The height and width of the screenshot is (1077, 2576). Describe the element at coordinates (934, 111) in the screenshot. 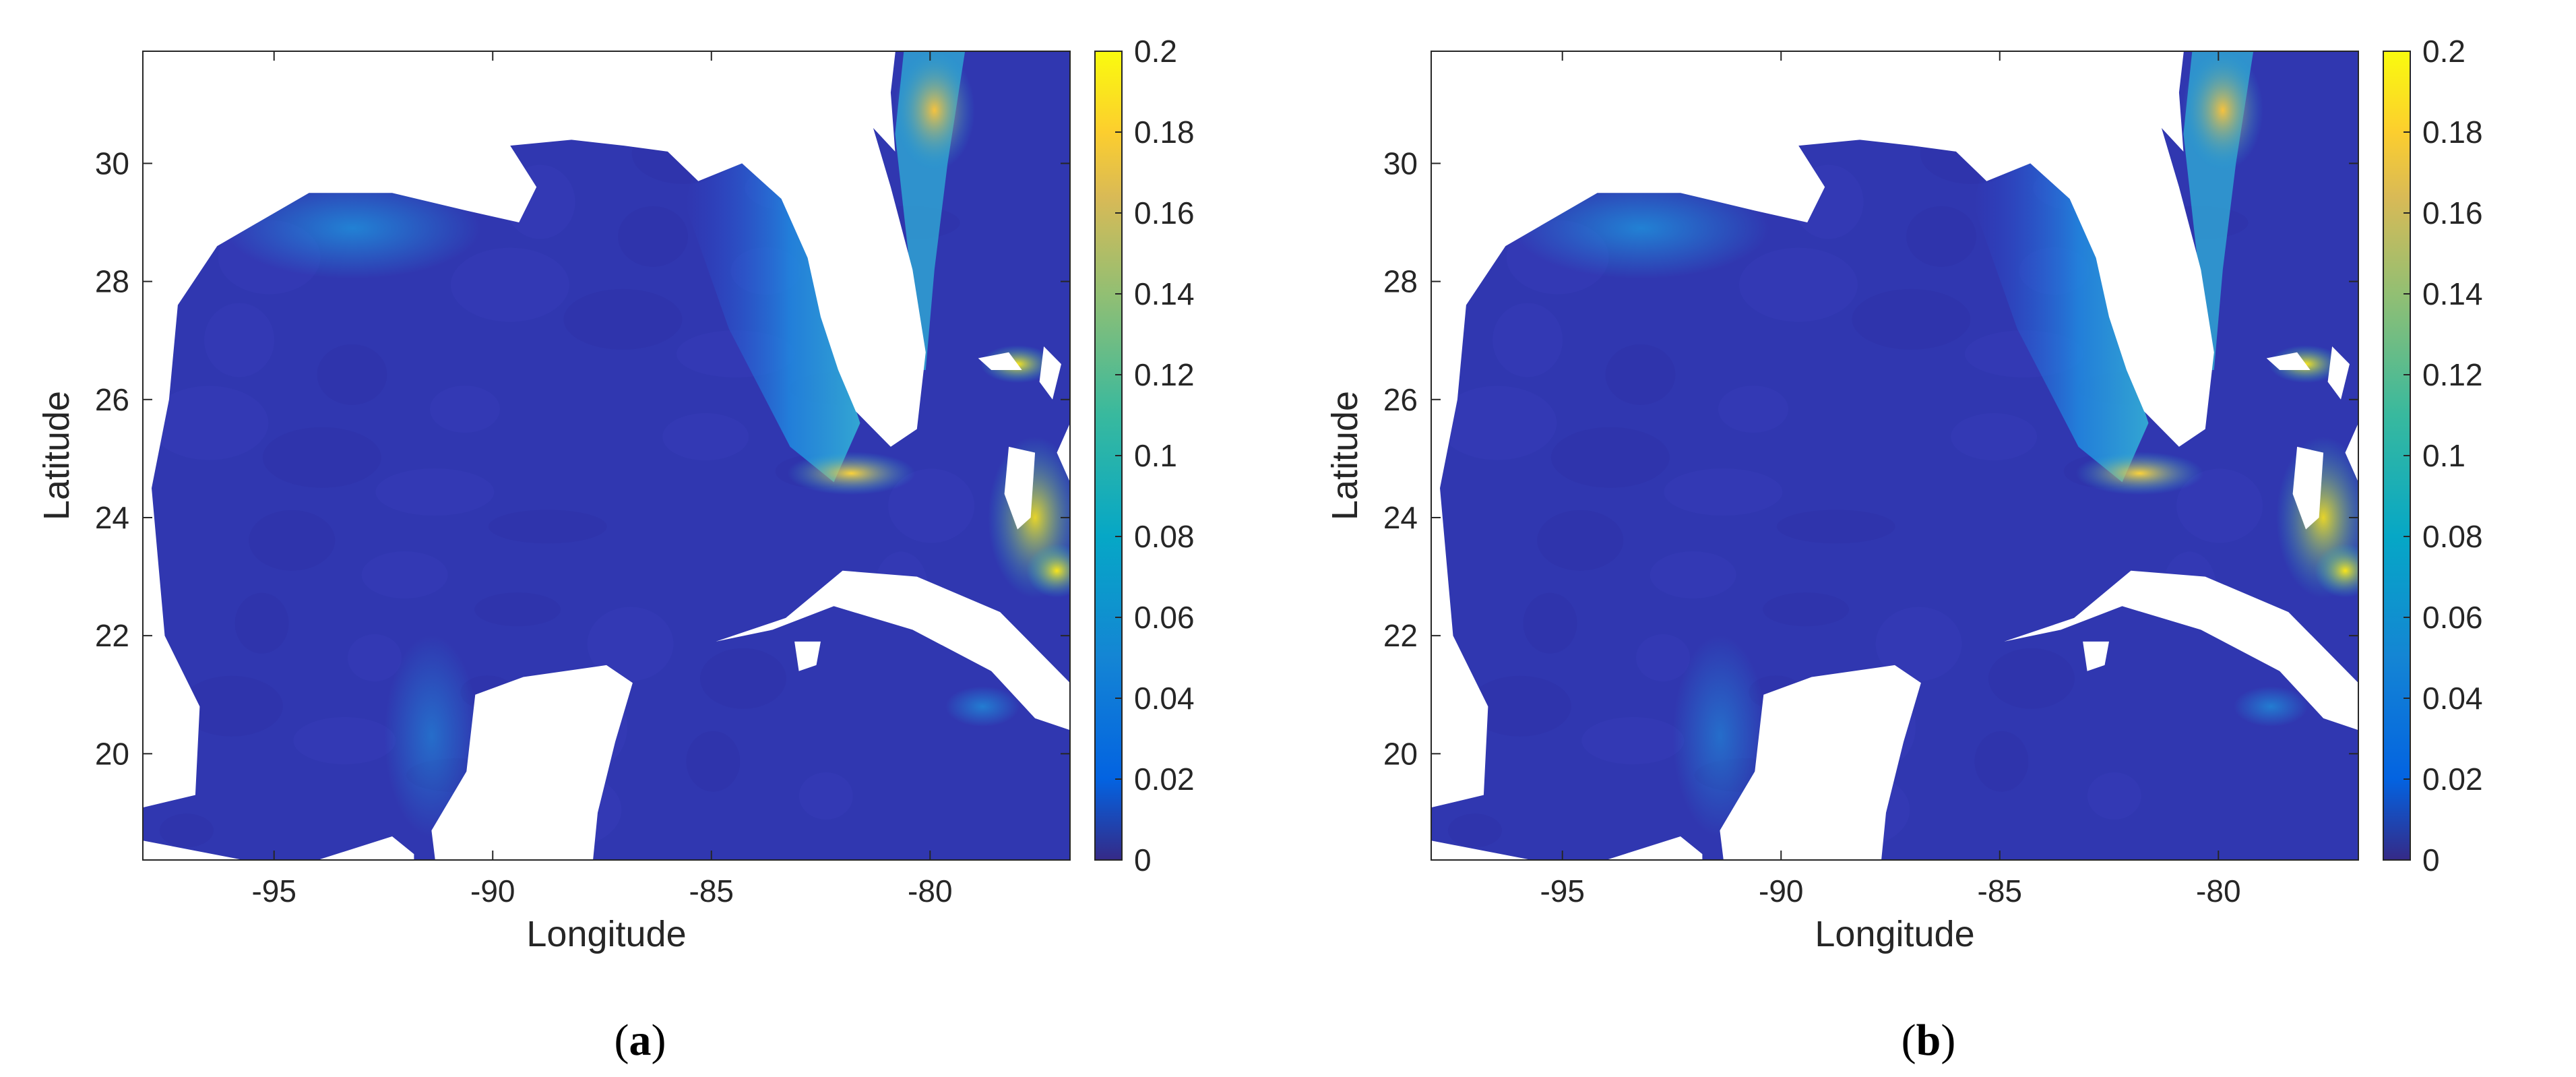

I see `gulf-stream-core` at that location.